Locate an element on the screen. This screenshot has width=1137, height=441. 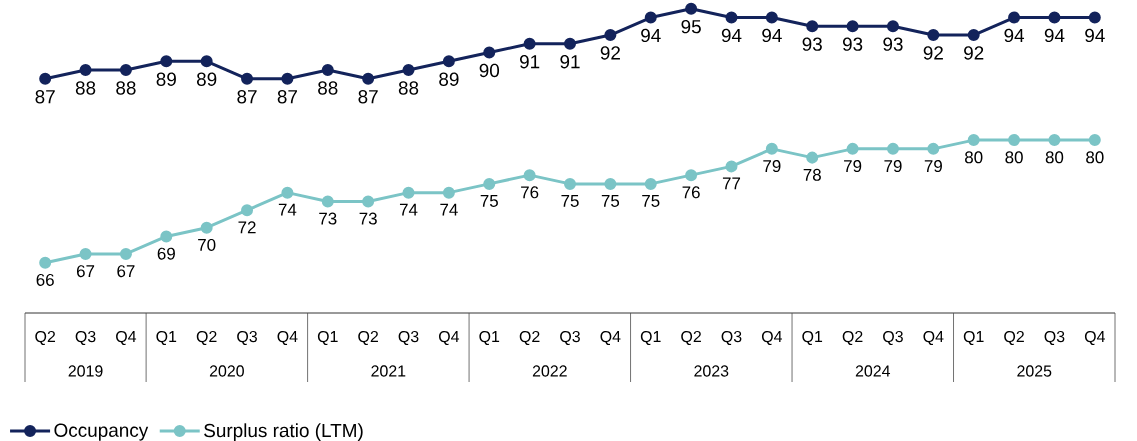
data-label: 69 is located at coordinates (166, 253).